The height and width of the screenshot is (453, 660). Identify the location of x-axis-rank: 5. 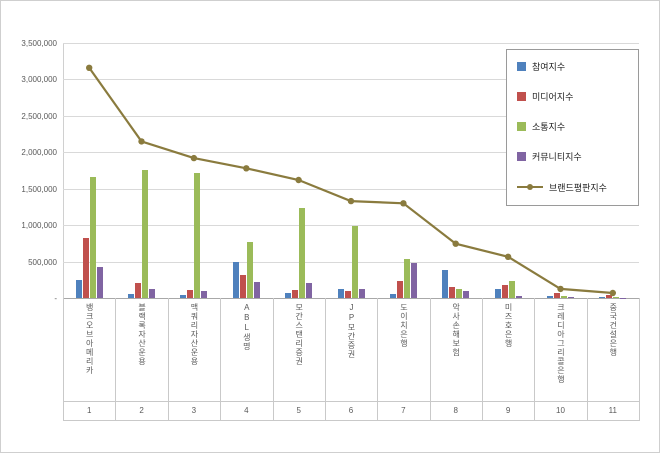
(298, 410).